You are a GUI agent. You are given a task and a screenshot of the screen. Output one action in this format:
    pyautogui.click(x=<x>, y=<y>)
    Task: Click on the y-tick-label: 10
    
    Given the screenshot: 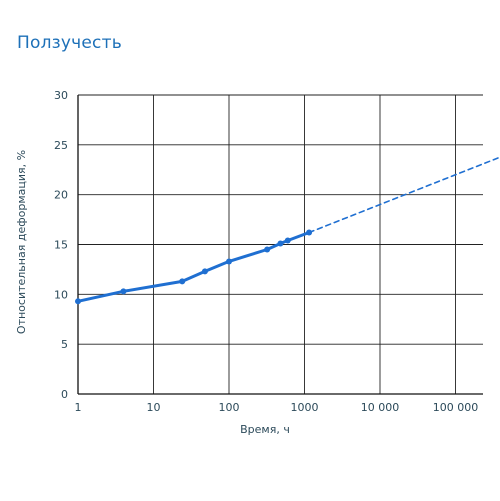 What is the action you would take?
    pyautogui.click(x=61, y=294)
    